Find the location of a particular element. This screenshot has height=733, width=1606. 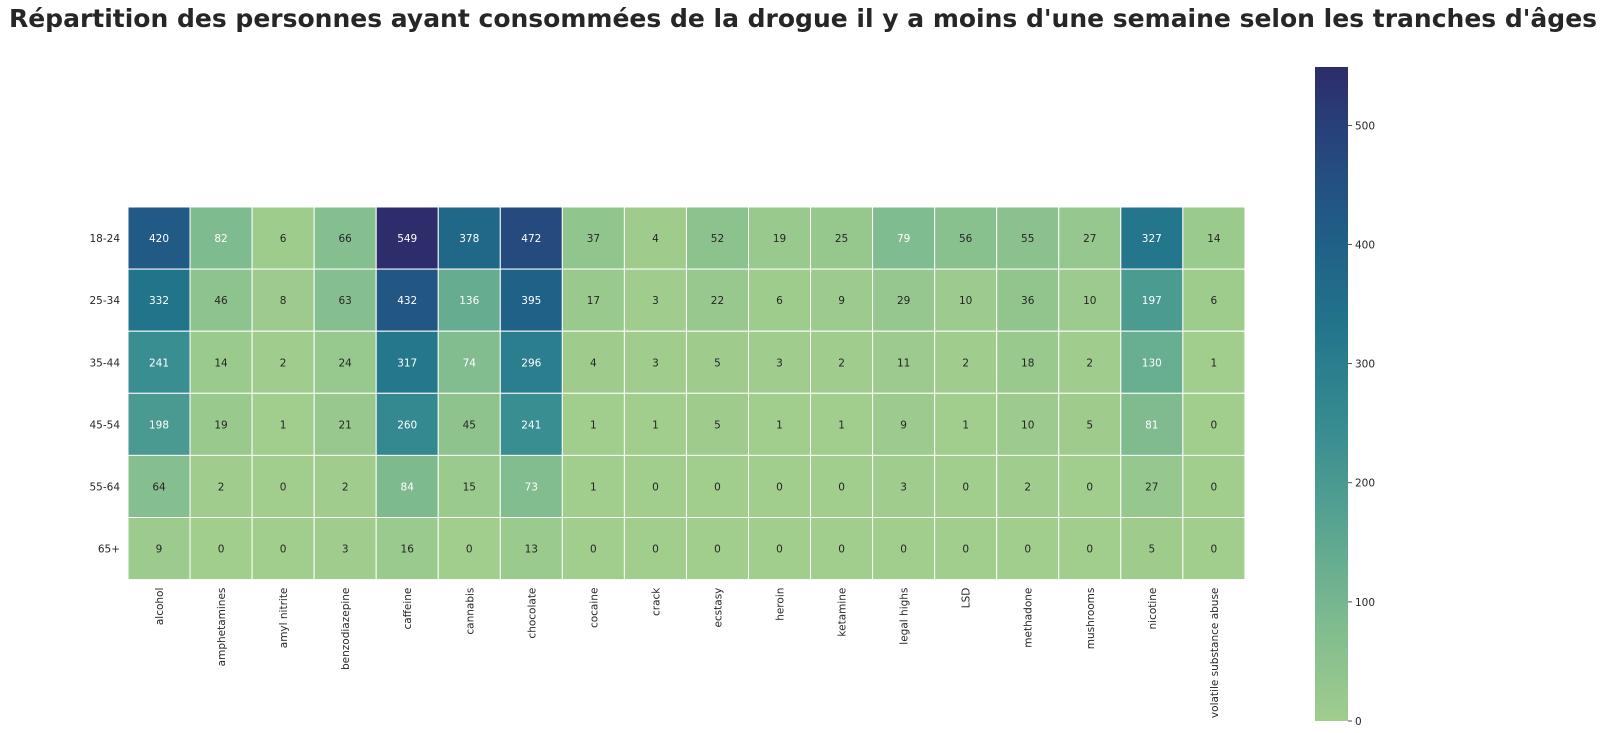

column-tick-label: benzodiazepine is located at coordinates (346, 629).